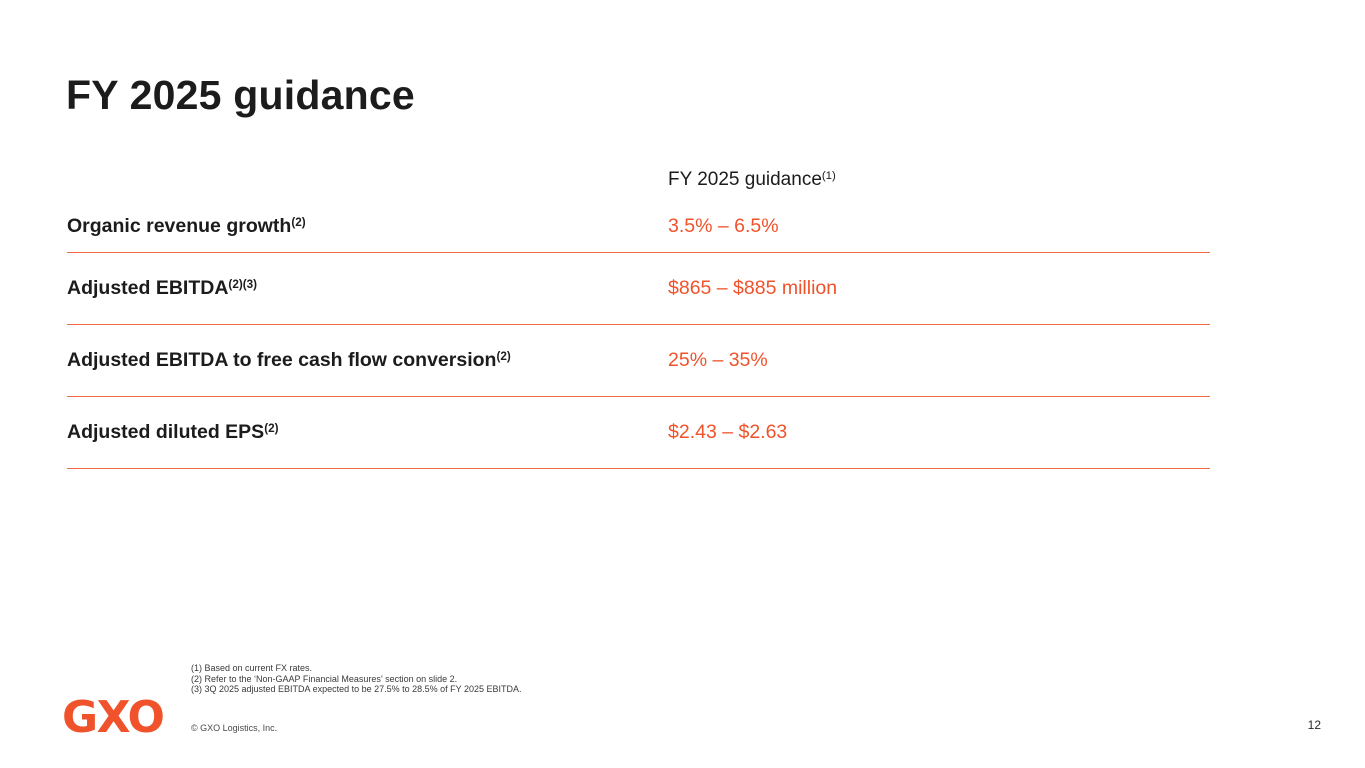 The width and height of the screenshot is (1365, 768). What do you see at coordinates (148, 288) in the screenshot?
I see `row-label-text: Adjusted EBITDA` at bounding box center [148, 288].